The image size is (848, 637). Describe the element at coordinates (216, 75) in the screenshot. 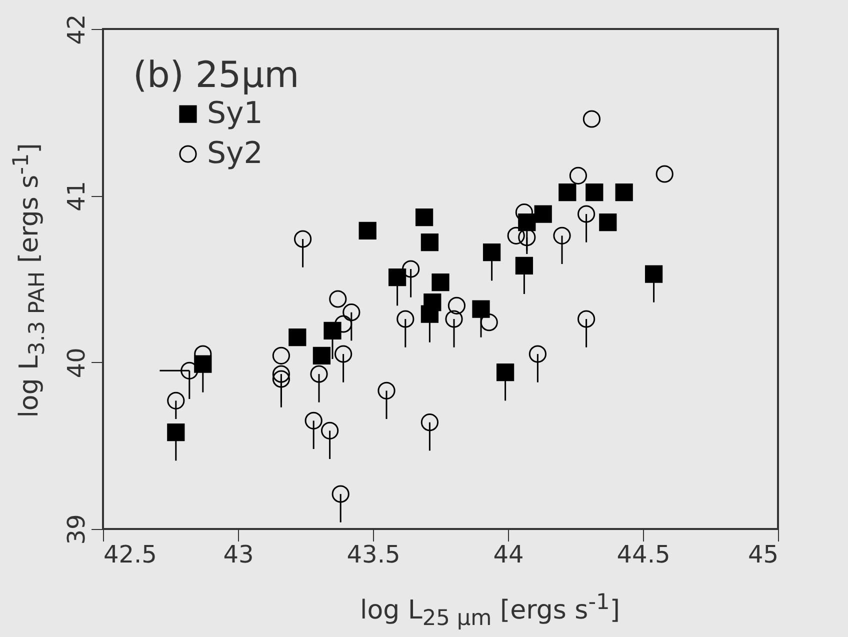

I see `annotation: (b) 25μm` at that location.